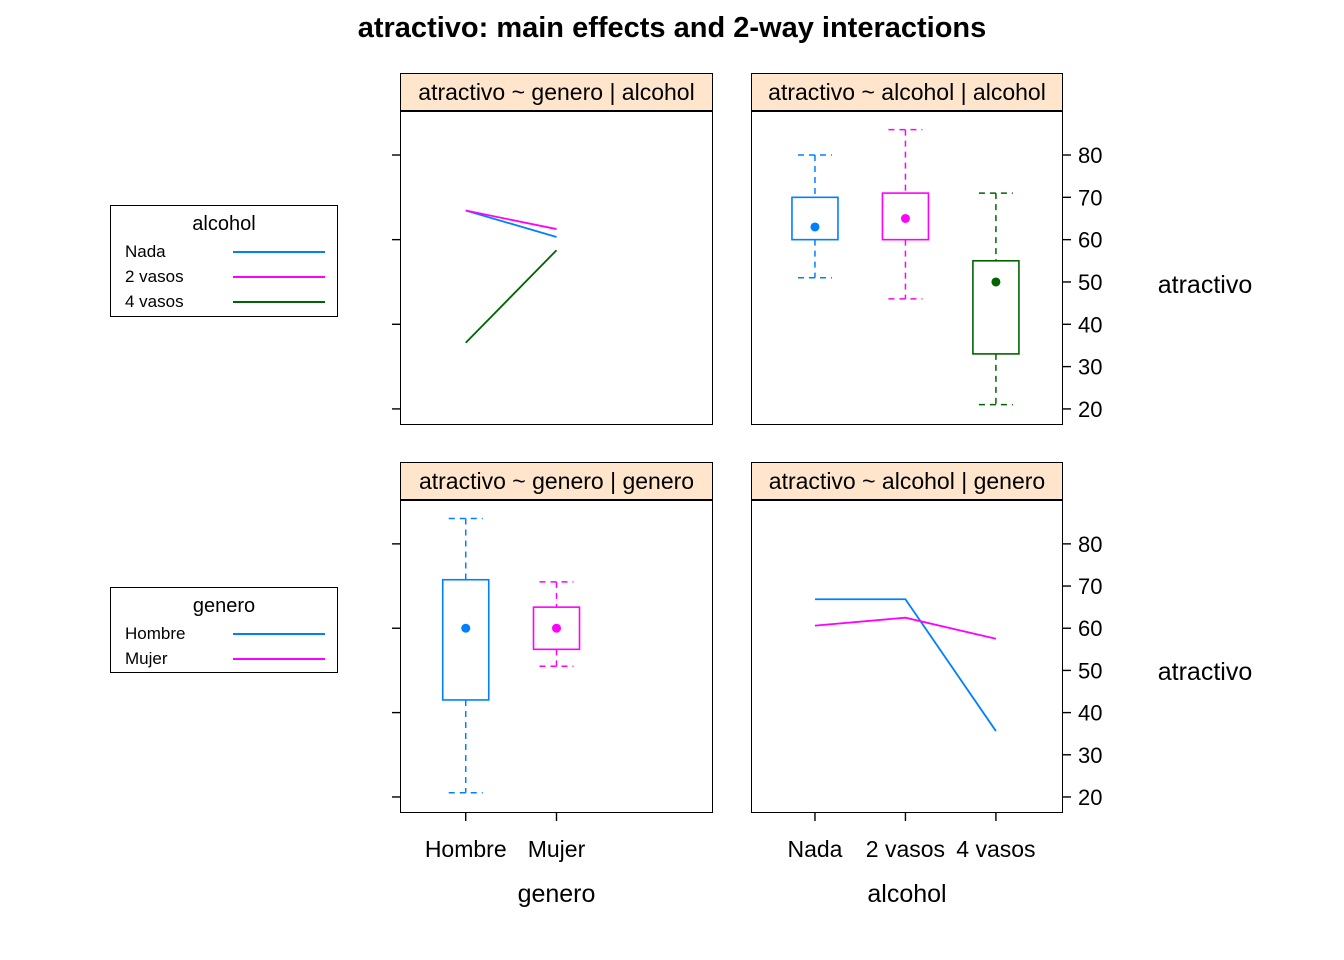  I want to click on strip-top-left: atractivo ~ genero | alcohol, so click(556, 92).